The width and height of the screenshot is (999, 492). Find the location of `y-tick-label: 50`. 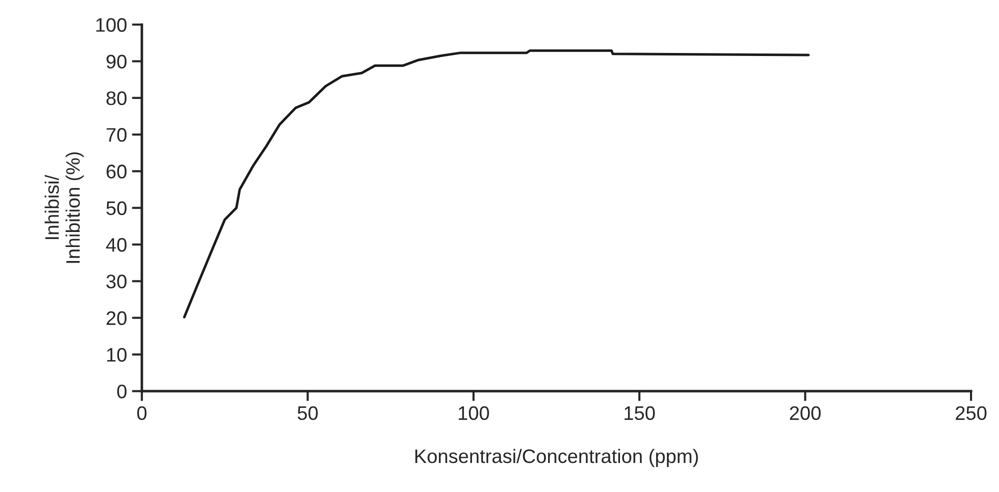

y-tick-label: 50 is located at coordinates (116, 208).